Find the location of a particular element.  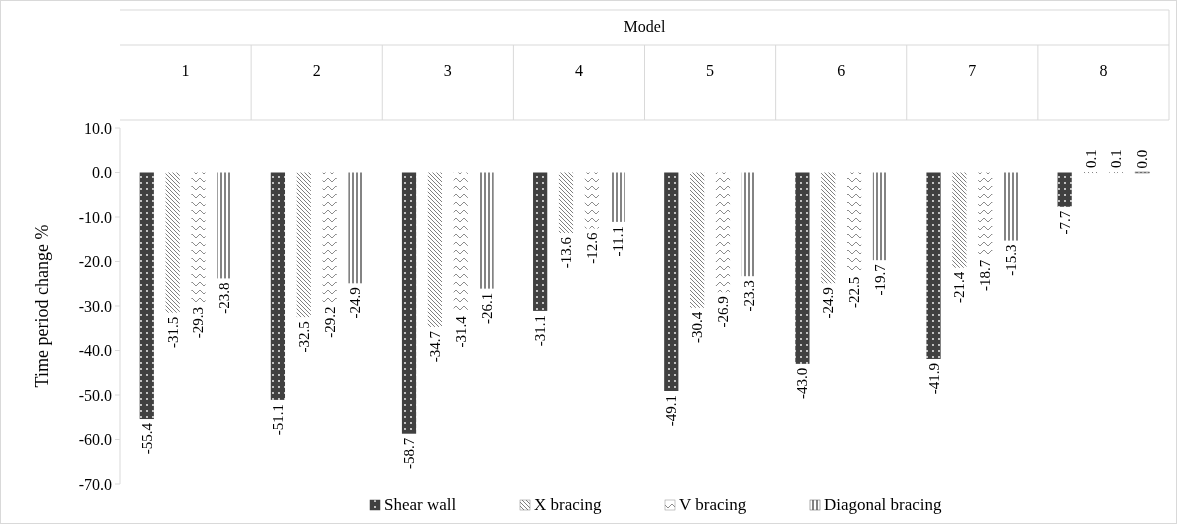

data-label: -19.7 is located at coordinates (879, 279).